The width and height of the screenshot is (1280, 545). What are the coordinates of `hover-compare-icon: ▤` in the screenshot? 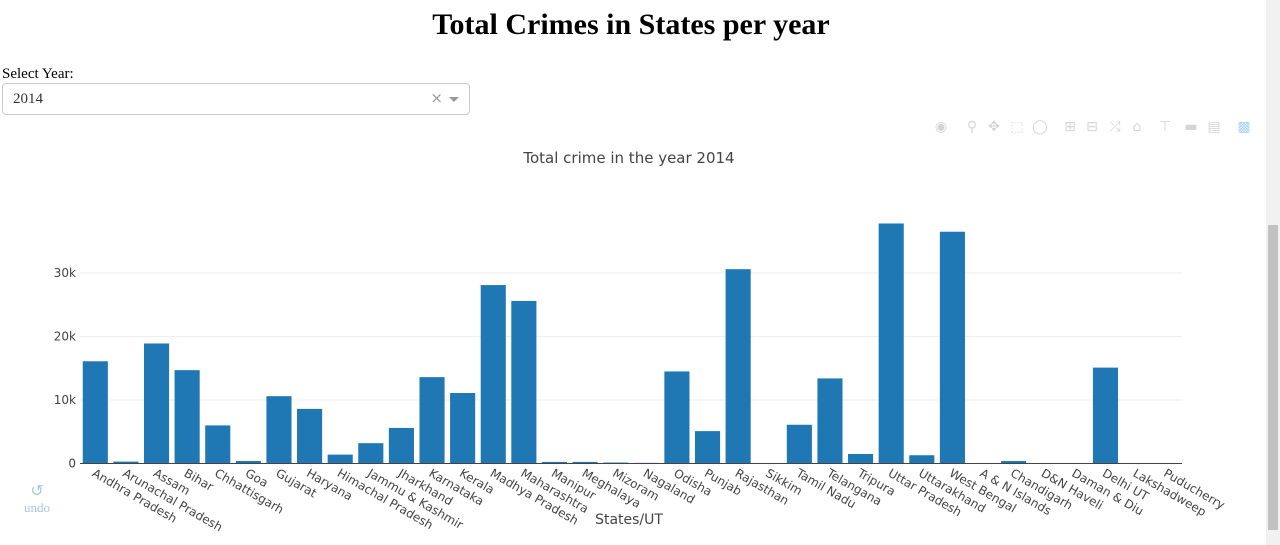 It's located at (1214, 127).